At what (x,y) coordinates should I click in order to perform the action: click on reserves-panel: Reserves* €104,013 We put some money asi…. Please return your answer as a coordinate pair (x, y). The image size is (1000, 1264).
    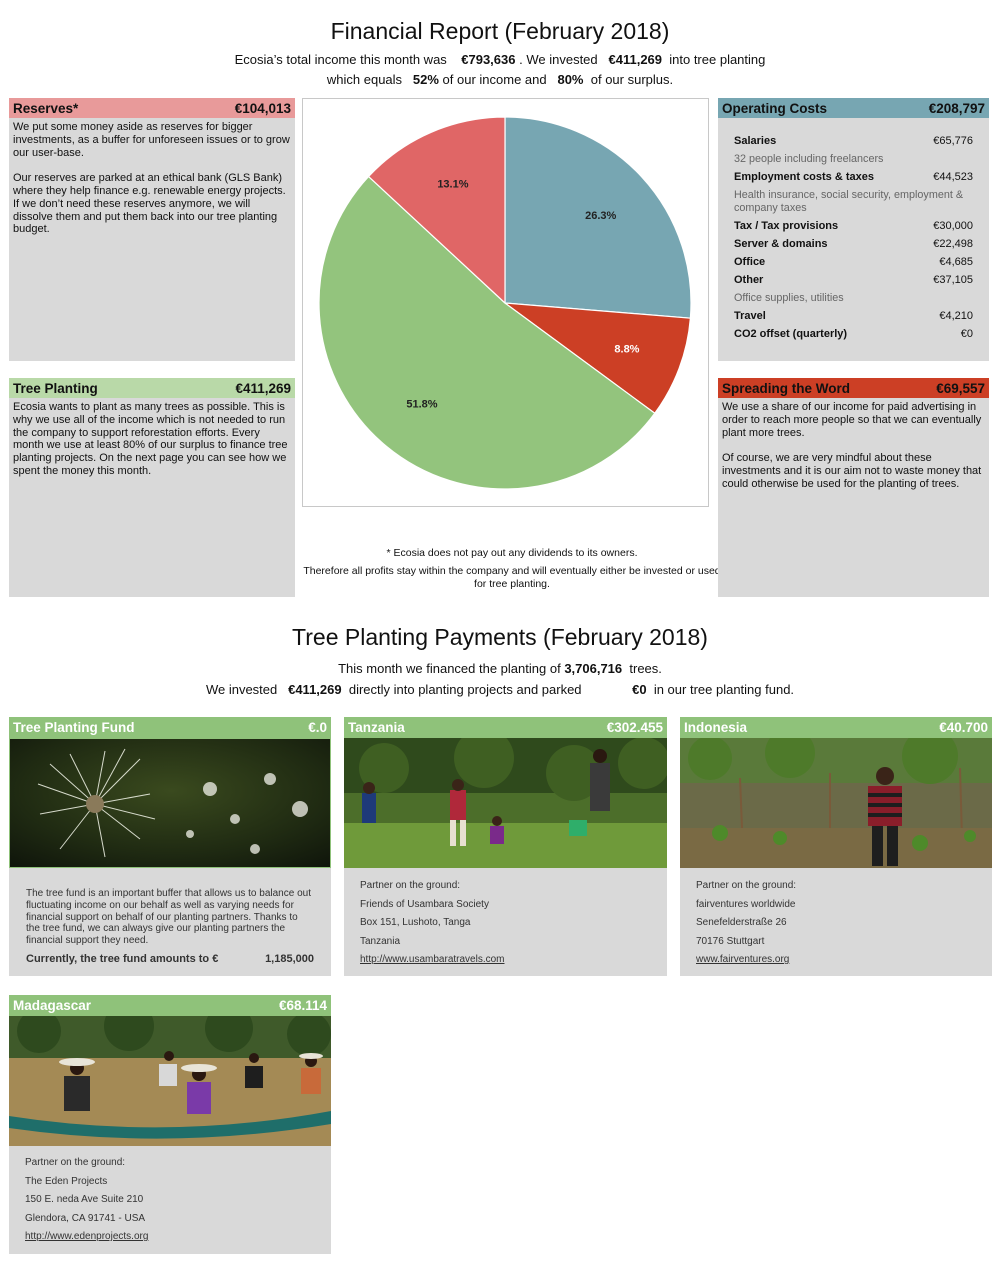
    Looking at the image, I should click on (152, 229).